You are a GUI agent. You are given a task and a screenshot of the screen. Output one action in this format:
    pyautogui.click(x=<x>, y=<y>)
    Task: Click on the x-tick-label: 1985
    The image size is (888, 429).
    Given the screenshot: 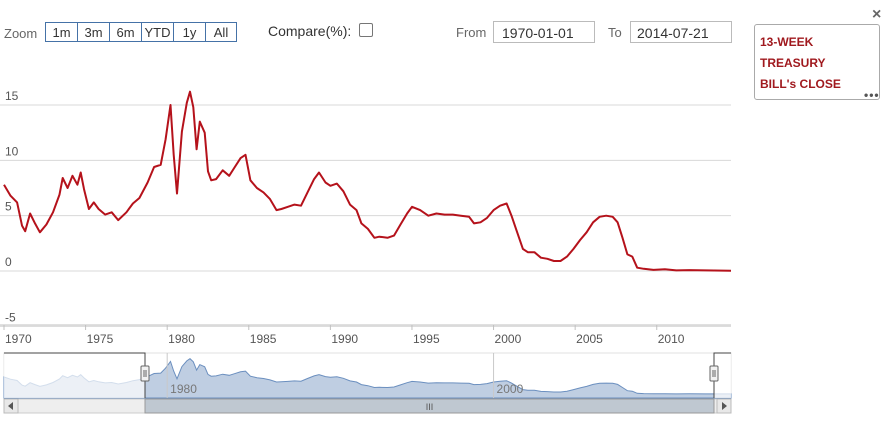 What is the action you would take?
    pyautogui.click(x=263, y=339)
    